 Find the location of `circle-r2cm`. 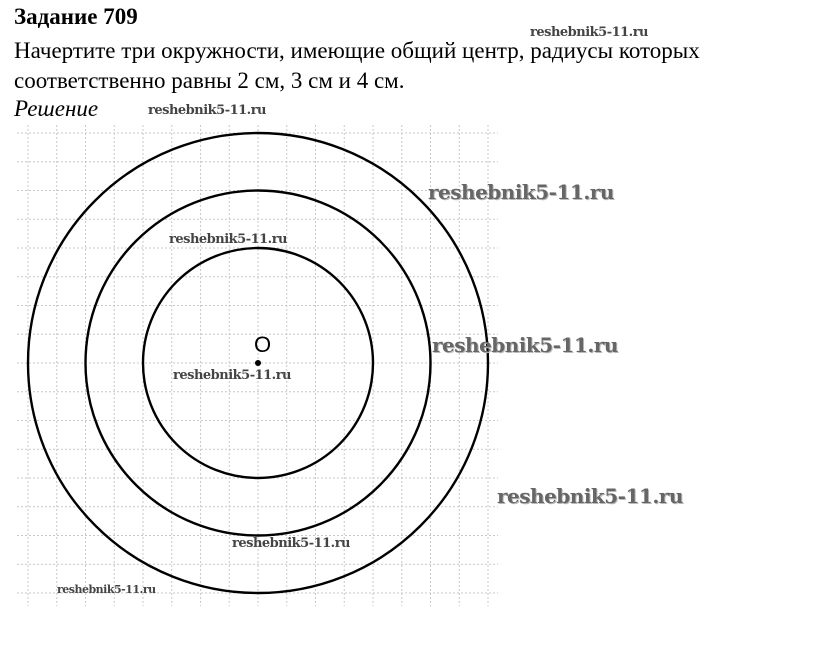

circle-r2cm is located at coordinates (258, 363).